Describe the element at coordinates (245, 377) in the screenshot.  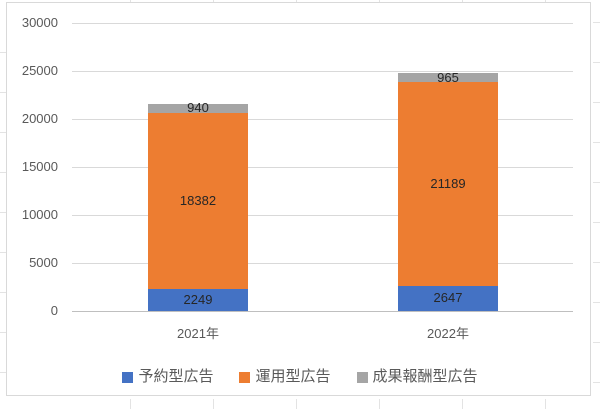
I see `legend-swatch-orange-icon` at that location.